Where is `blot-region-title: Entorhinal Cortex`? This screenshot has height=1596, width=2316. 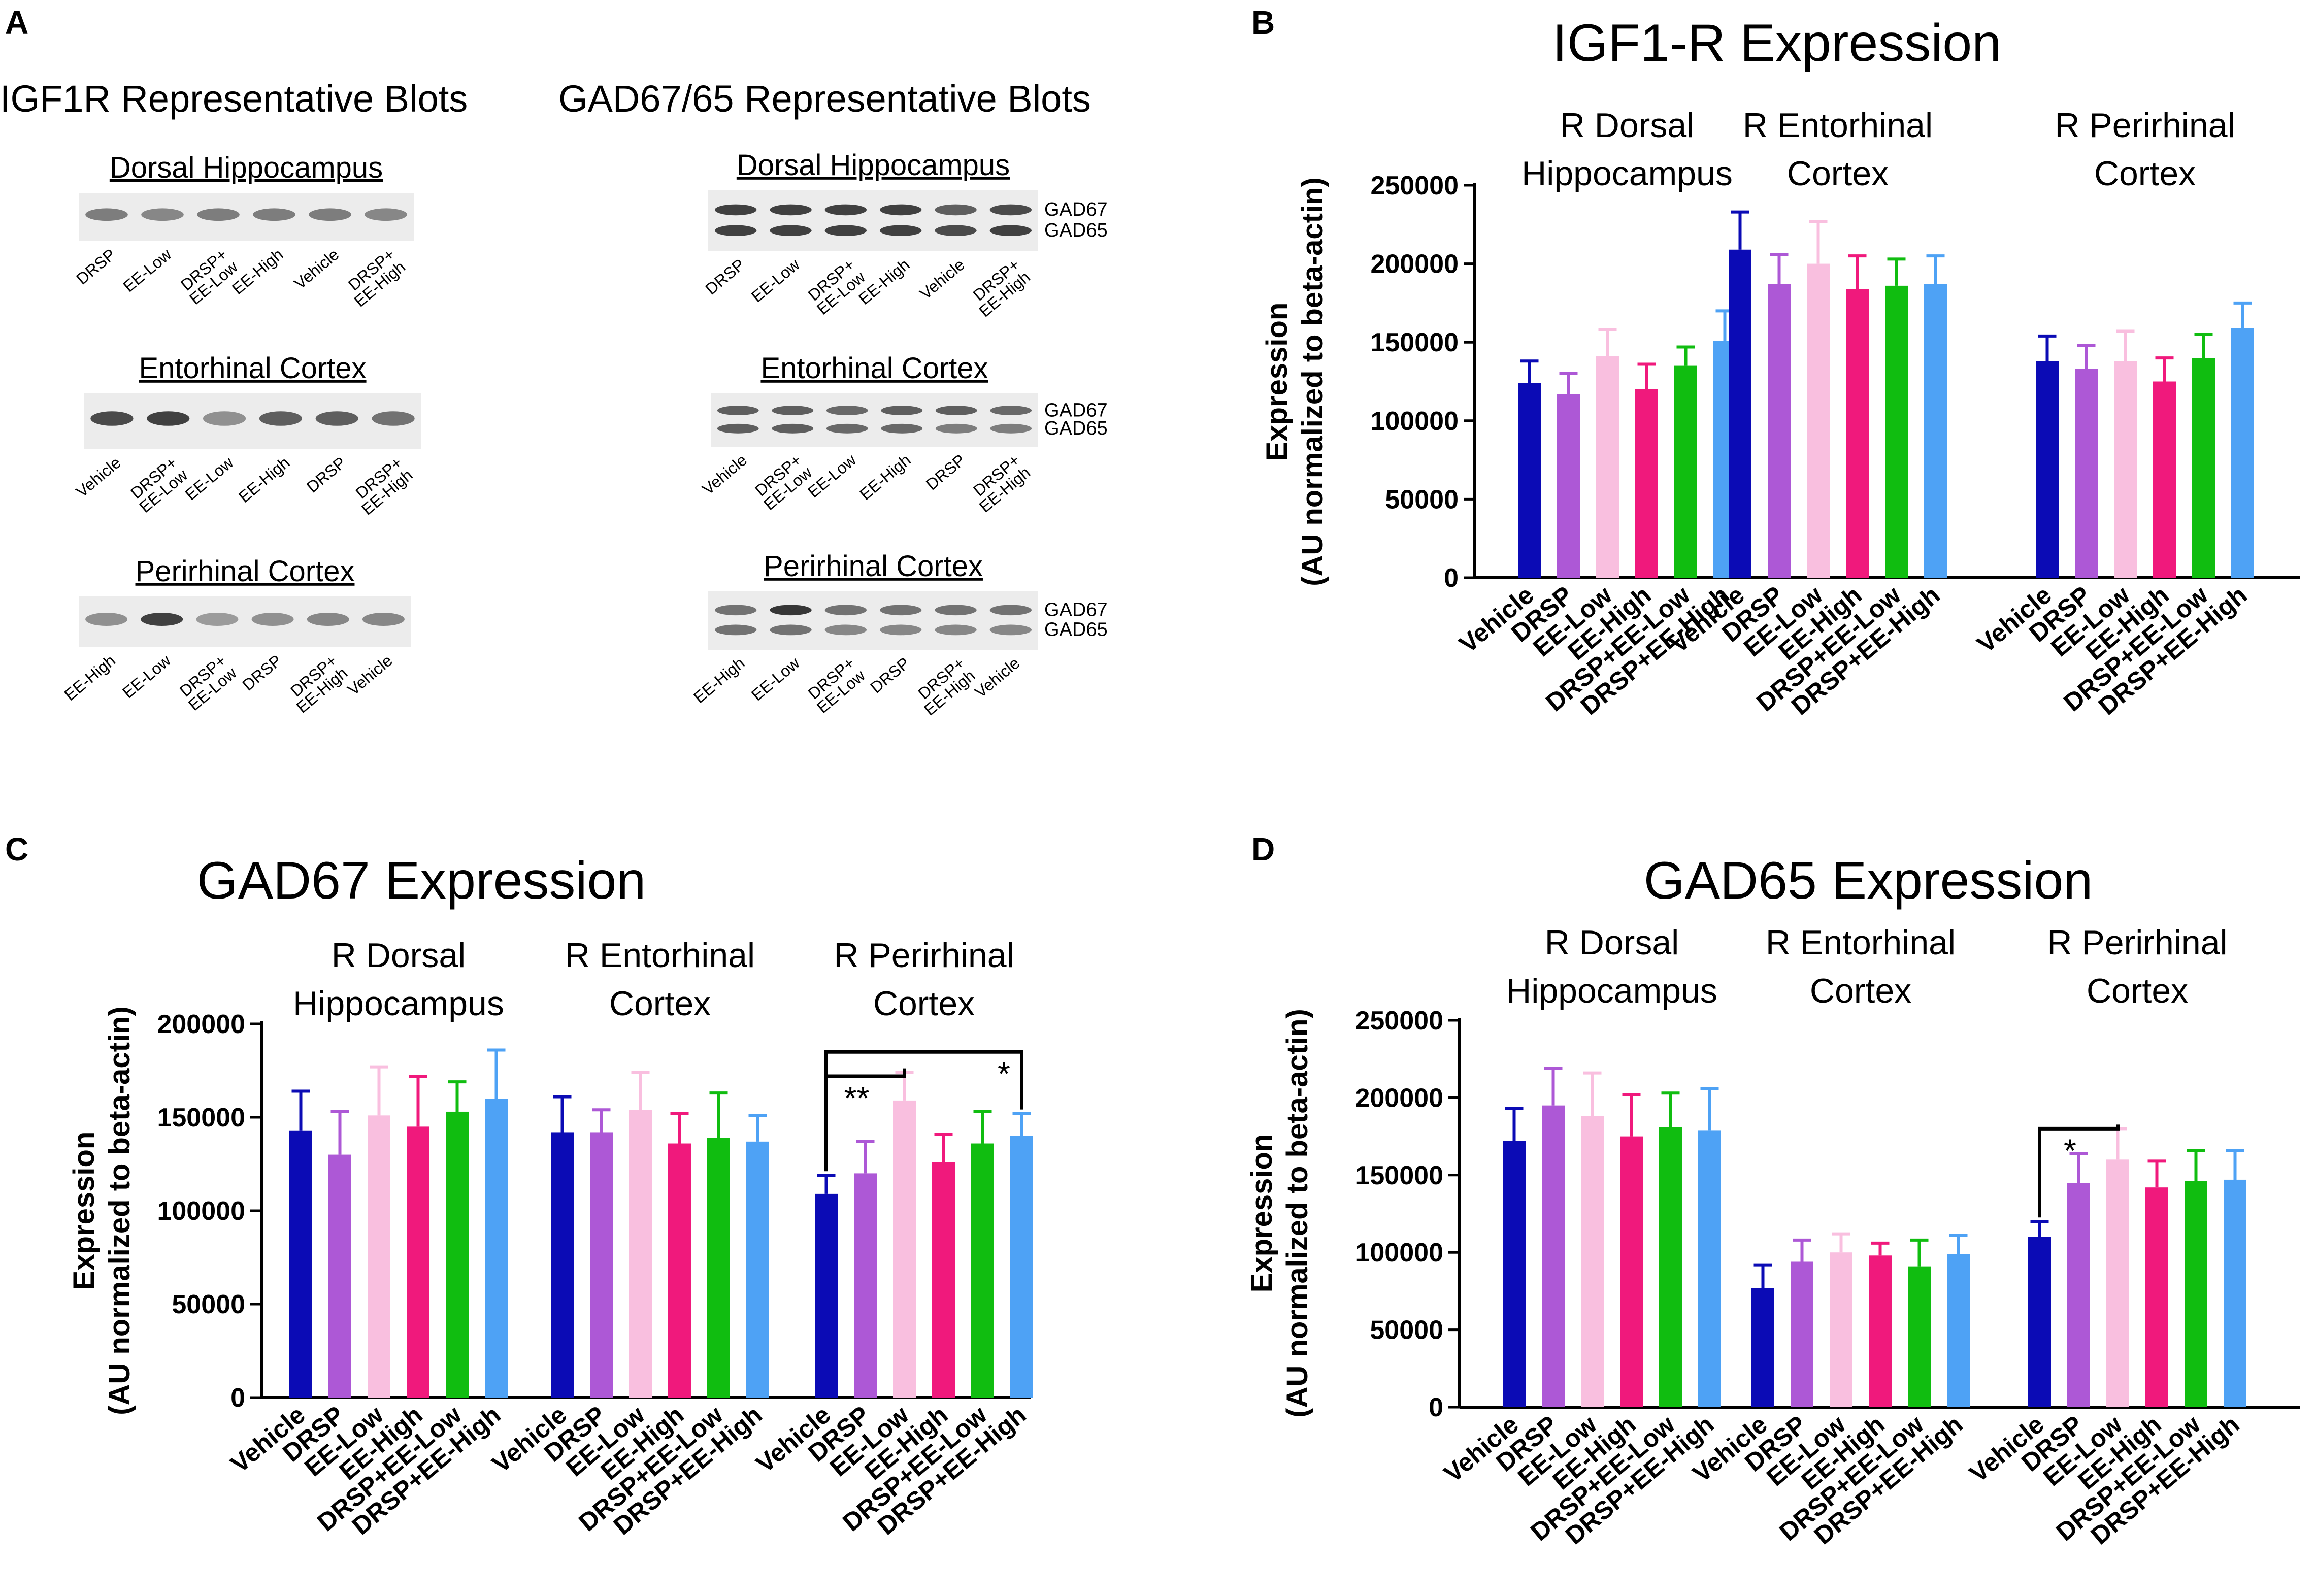 blot-region-title: Entorhinal Cortex is located at coordinates (252, 368).